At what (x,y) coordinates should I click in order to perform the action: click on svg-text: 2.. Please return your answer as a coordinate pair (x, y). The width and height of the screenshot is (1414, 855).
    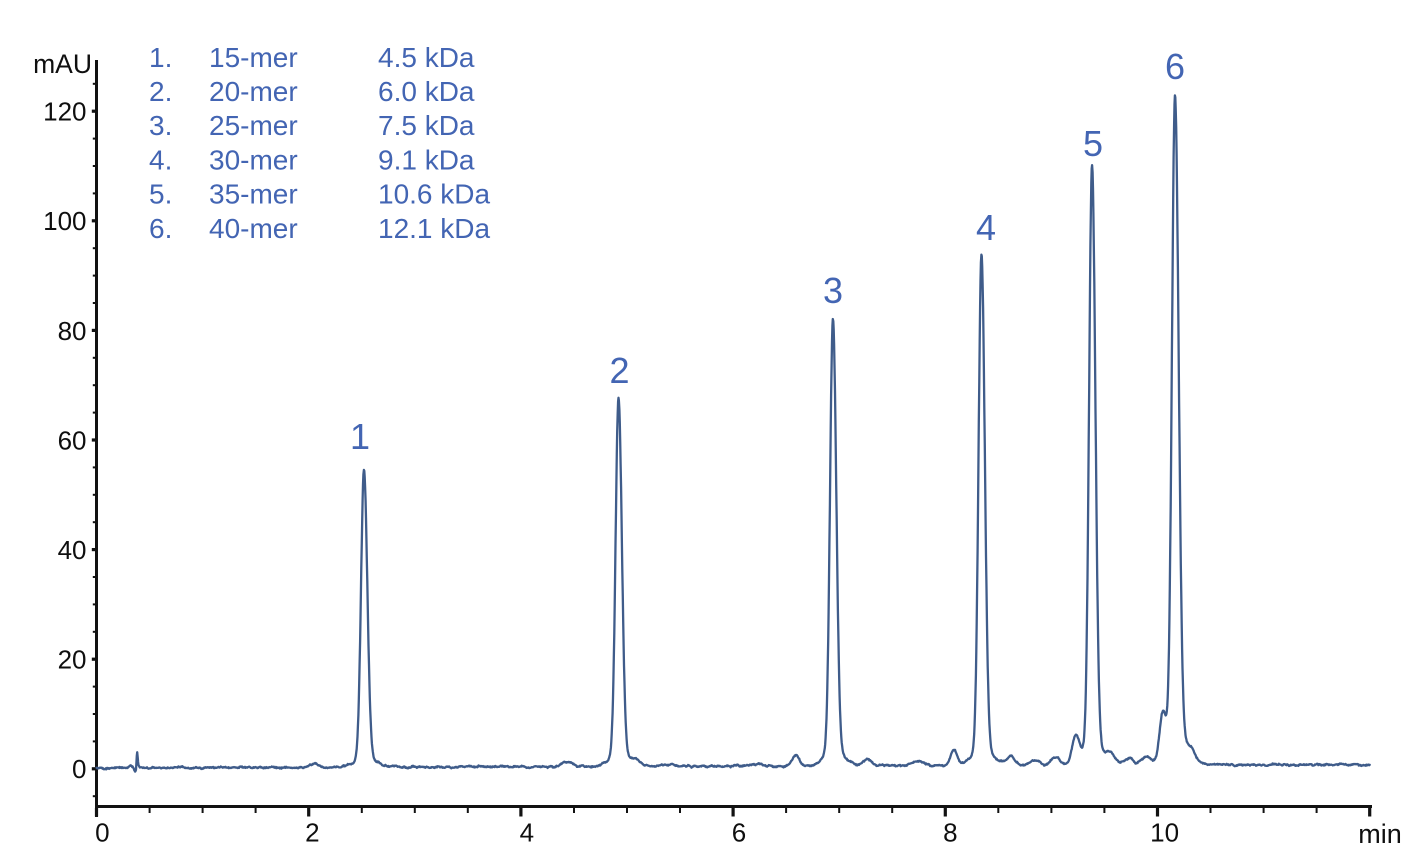
    Looking at the image, I should click on (160, 91).